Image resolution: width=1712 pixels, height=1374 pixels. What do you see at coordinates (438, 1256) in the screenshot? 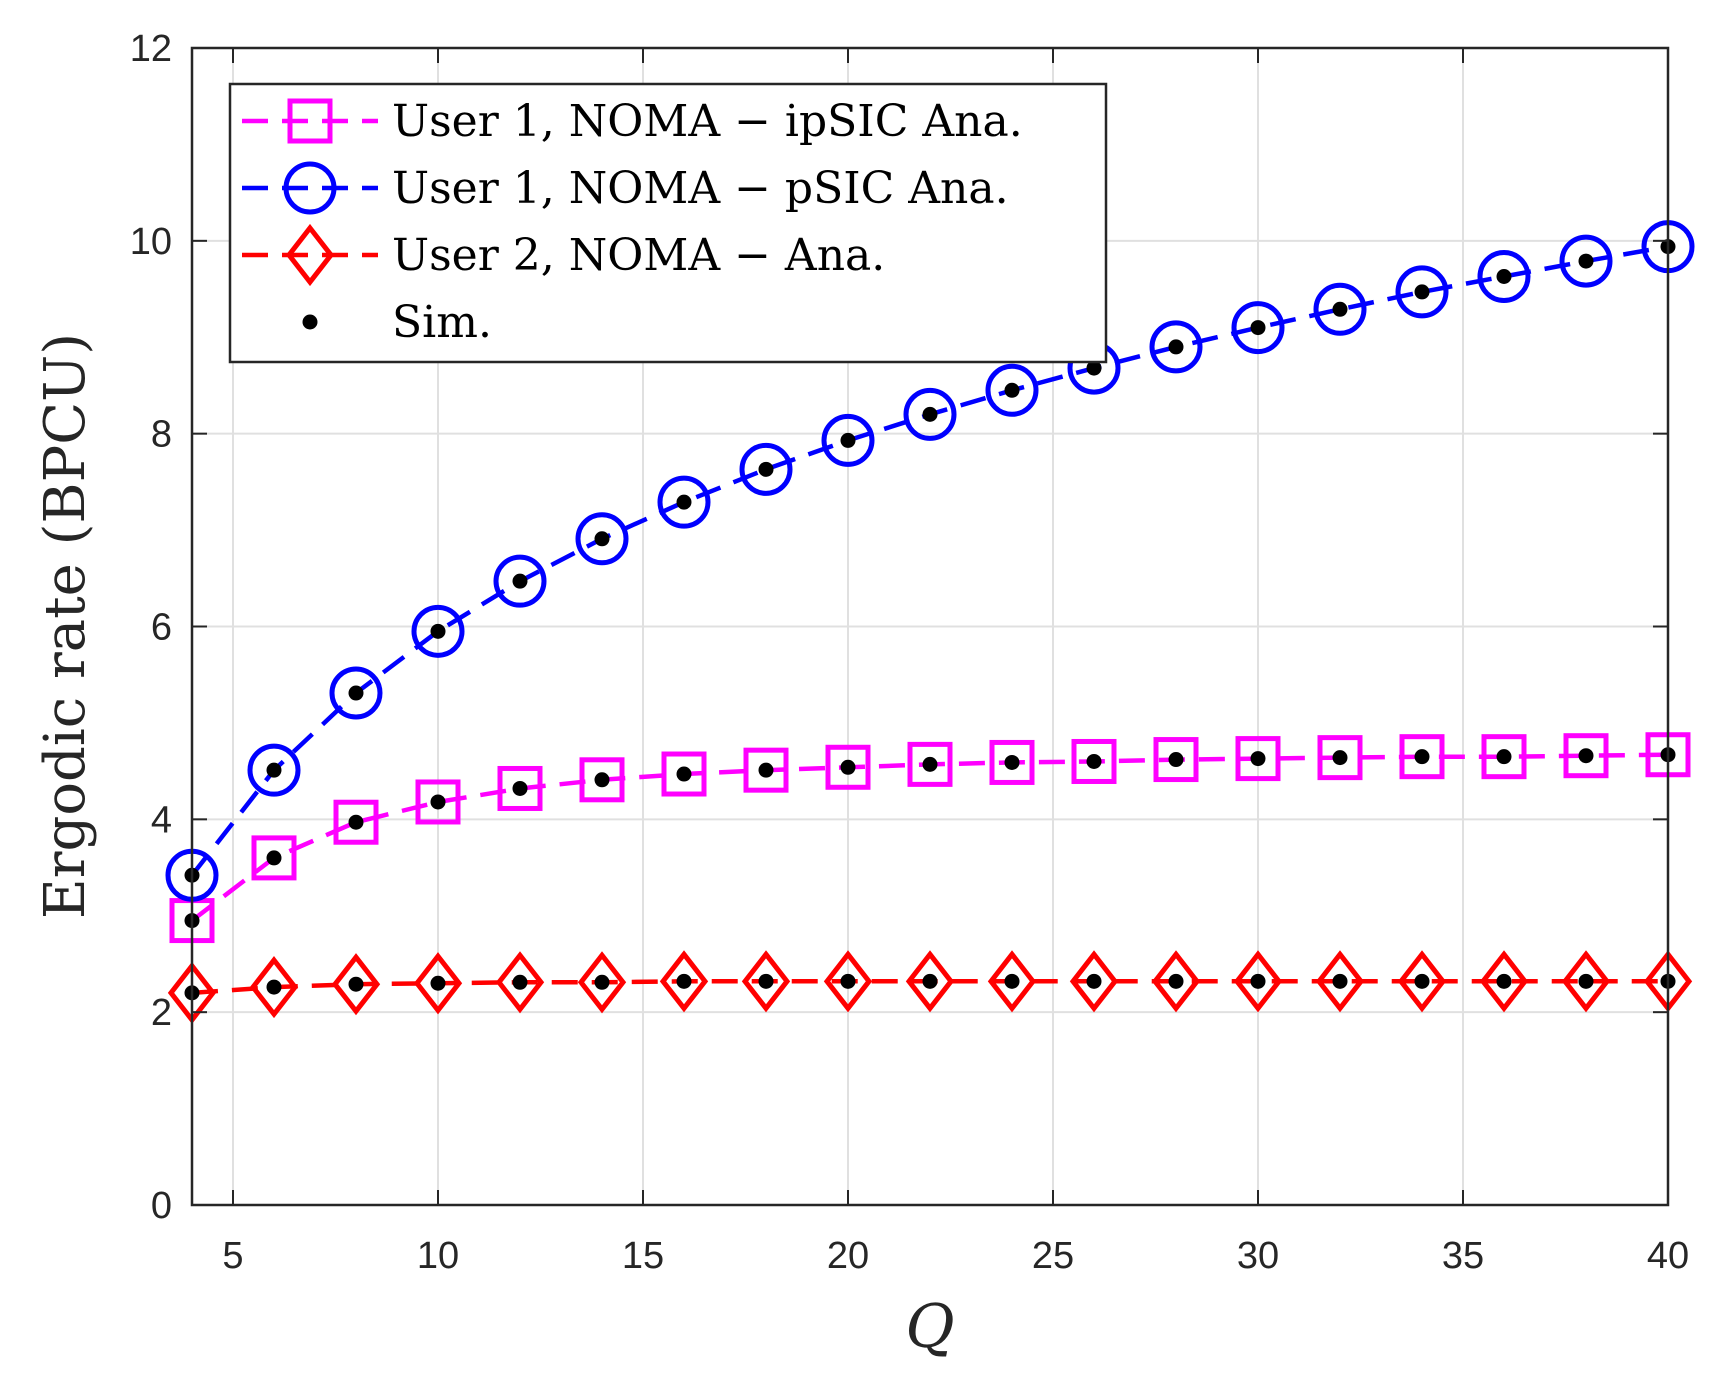
I see `x-tick-label: 10` at bounding box center [438, 1256].